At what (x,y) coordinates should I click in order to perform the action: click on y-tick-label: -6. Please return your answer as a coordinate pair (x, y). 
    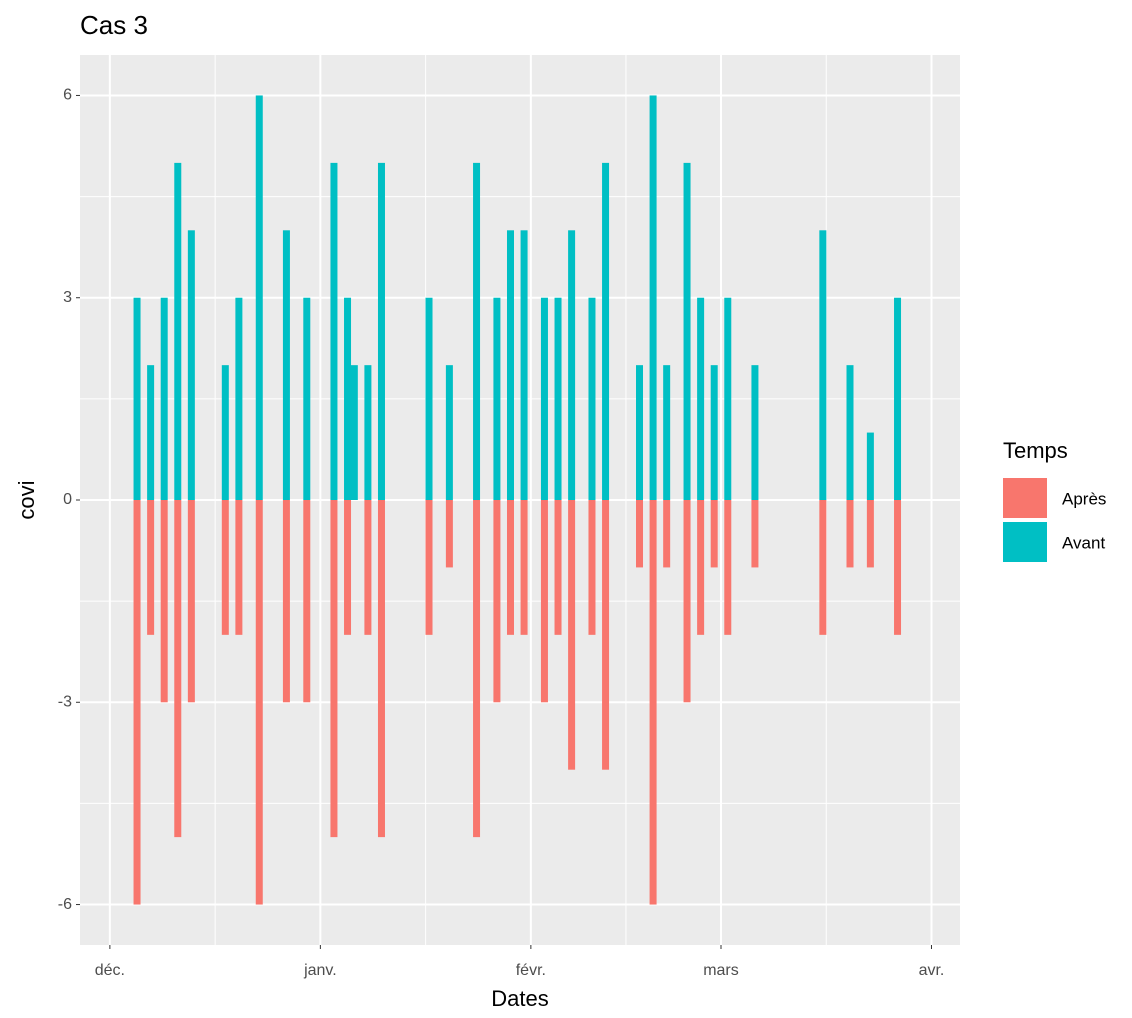
    Looking at the image, I should click on (65, 904).